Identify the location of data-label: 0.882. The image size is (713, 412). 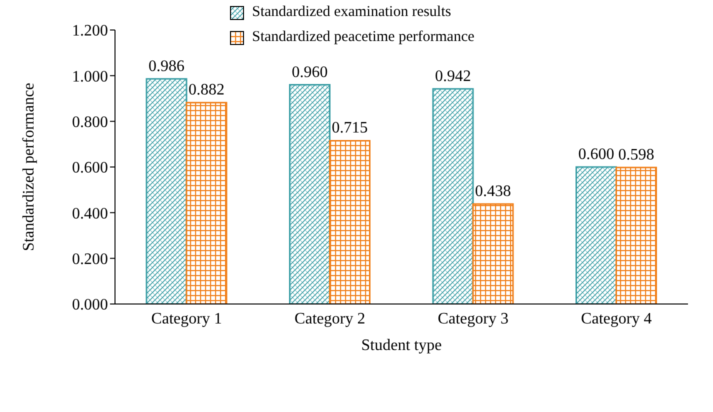
(206, 90).